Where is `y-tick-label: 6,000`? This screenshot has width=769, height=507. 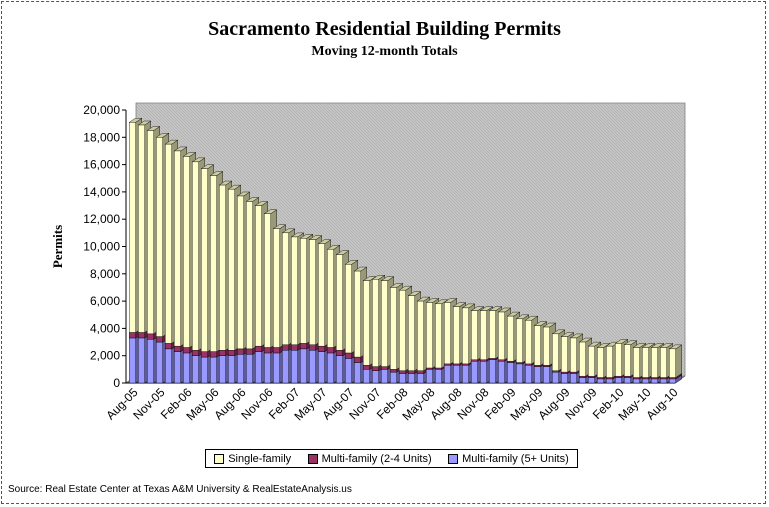
y-tick-label: 6,000 is located at coordinates (105, 301).